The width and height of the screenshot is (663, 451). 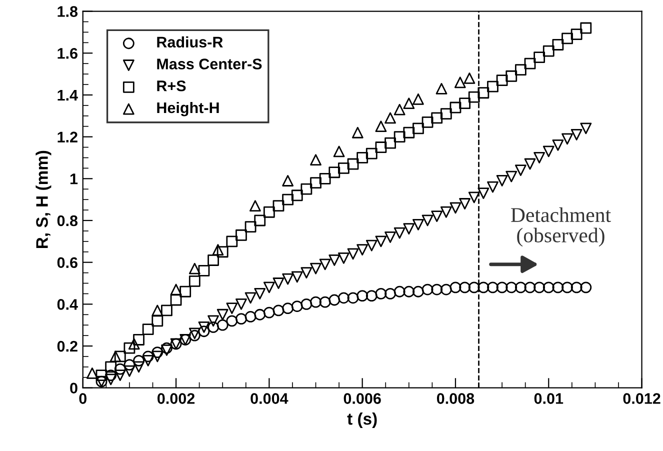 I want to click on x-tick-label: 0.012, so click(x=641, y=398).